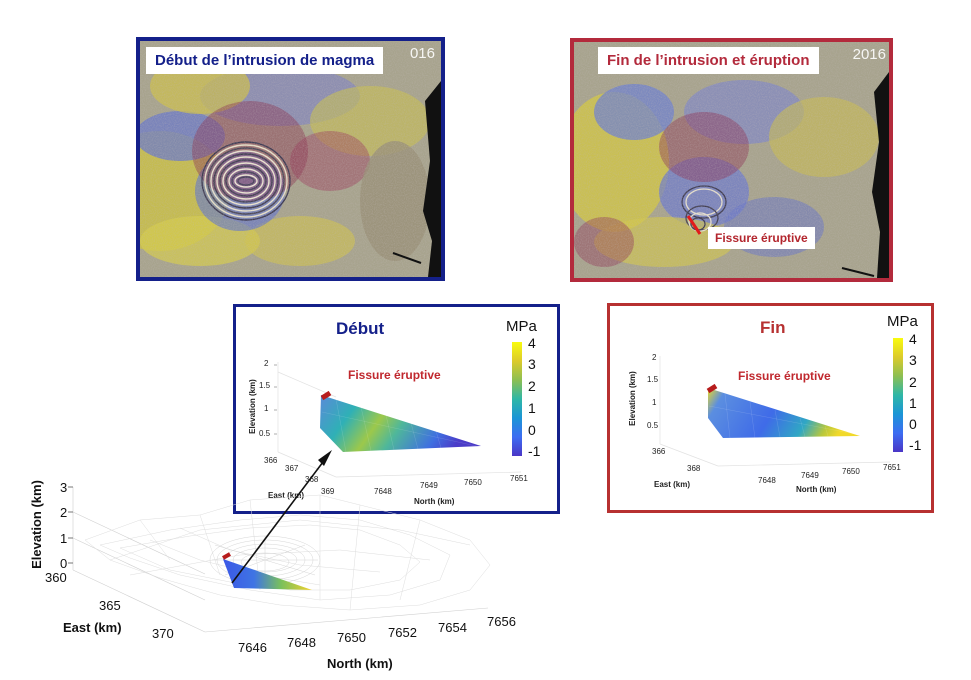 This screenshot has width=971, height=680. Describe the element at coordinates (761, 238) in the screenshot. I see `insar-fissure-label: Fissure éruptive` at that location.